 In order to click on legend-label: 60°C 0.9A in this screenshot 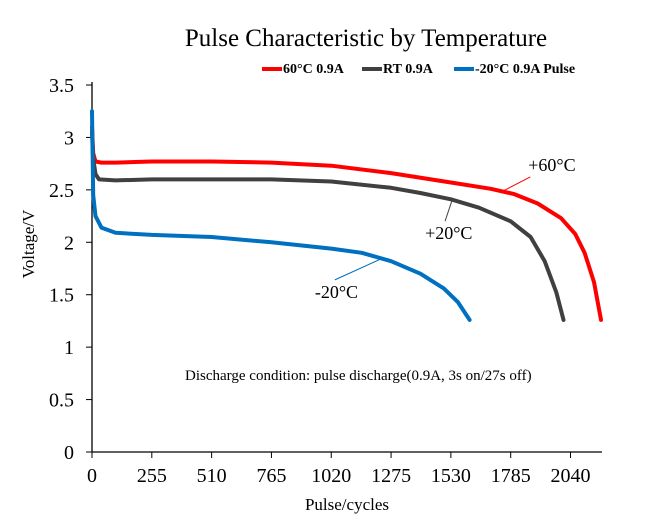, I will do `click(314, 69)`.